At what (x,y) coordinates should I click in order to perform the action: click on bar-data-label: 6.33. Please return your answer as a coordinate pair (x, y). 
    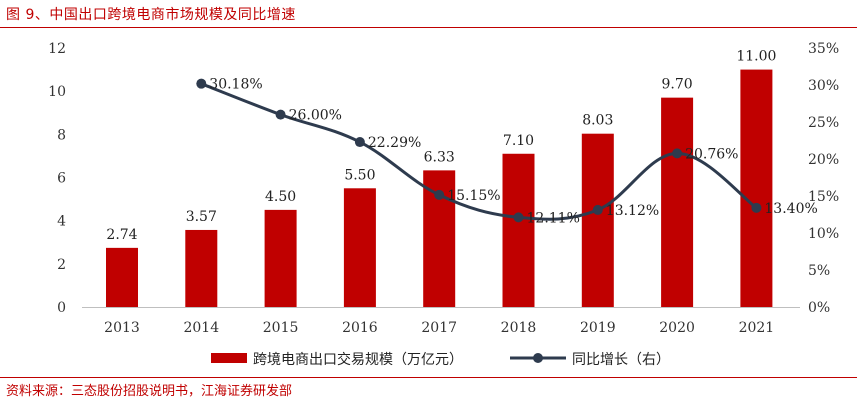
    Looking at the image, I should click on (439, 157).